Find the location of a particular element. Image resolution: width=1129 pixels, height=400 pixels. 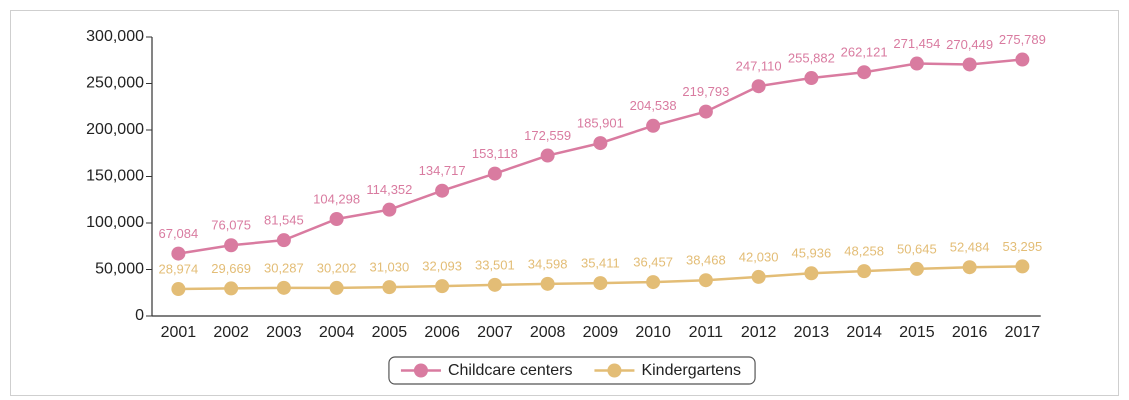

data-label: 262,121 is located at coordinates (864, 52).